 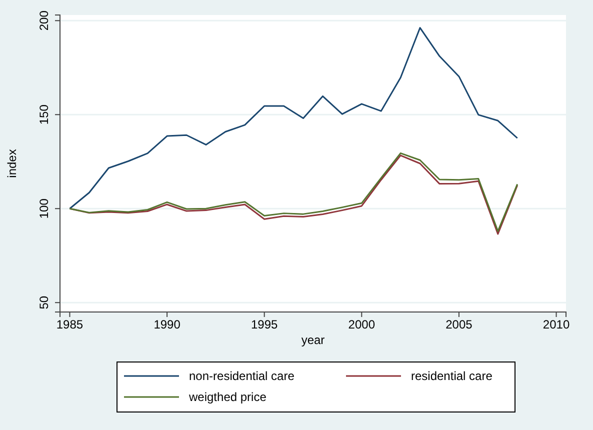 I want to click on y-tick-label: 150, so click(x=44, y=114).